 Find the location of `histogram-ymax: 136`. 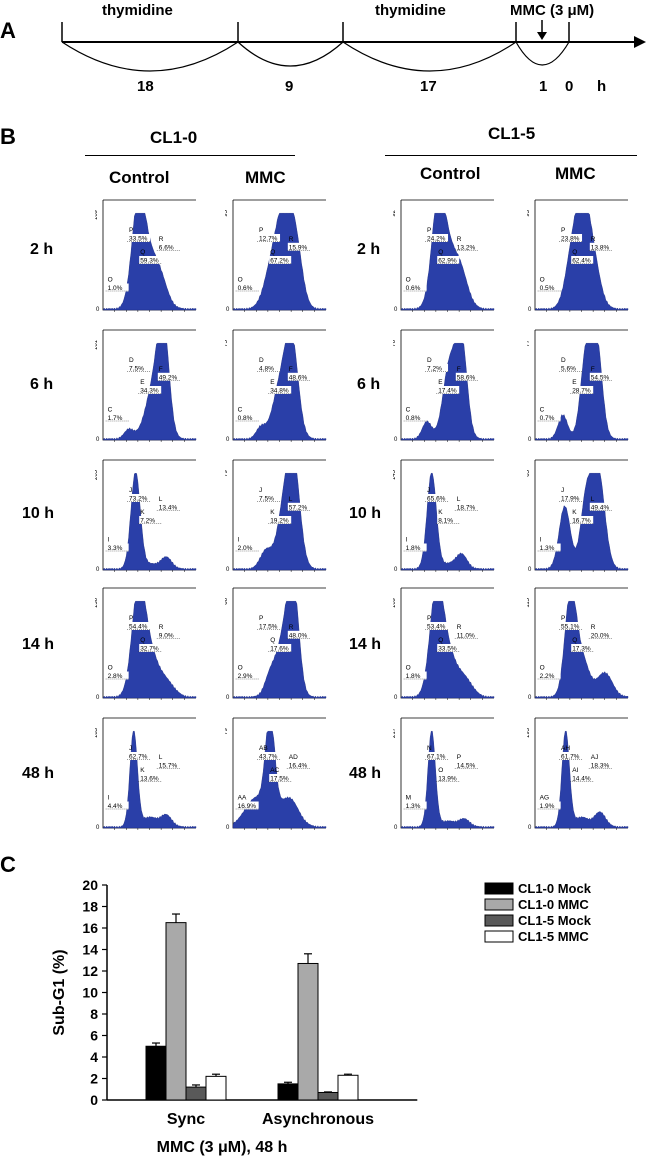

histogram-ymax: 136 is located at coordinates (97, 602).